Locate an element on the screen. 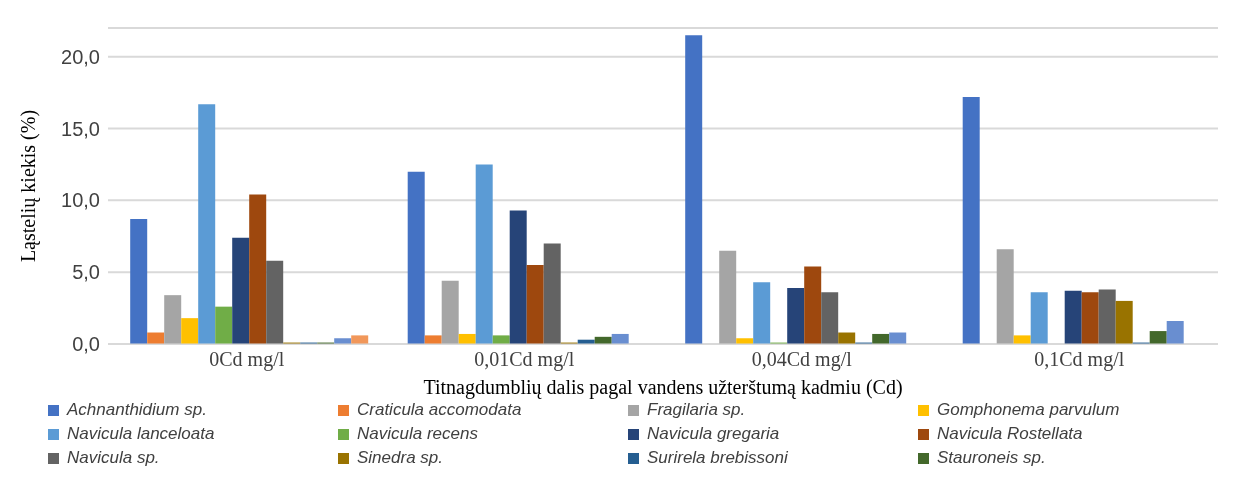 Image resolution: width=1248 pixels, height=485 pixels. legend-label: Gomphonema parvulum is located at coordinates (1028, 410).